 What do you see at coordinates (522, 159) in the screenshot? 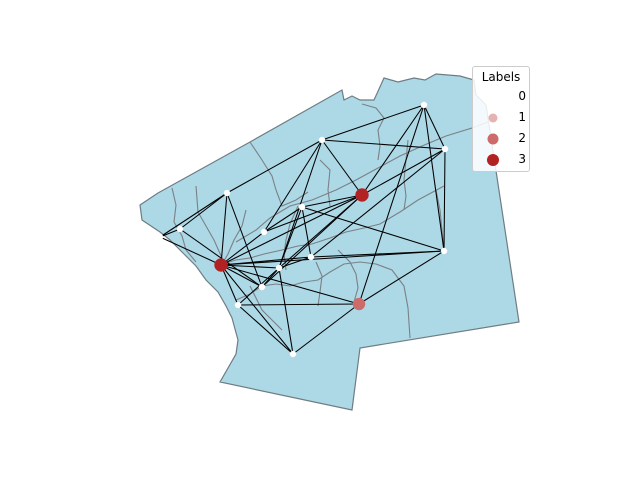
I see `legend-label: 3` at bounding box center [522, 159].